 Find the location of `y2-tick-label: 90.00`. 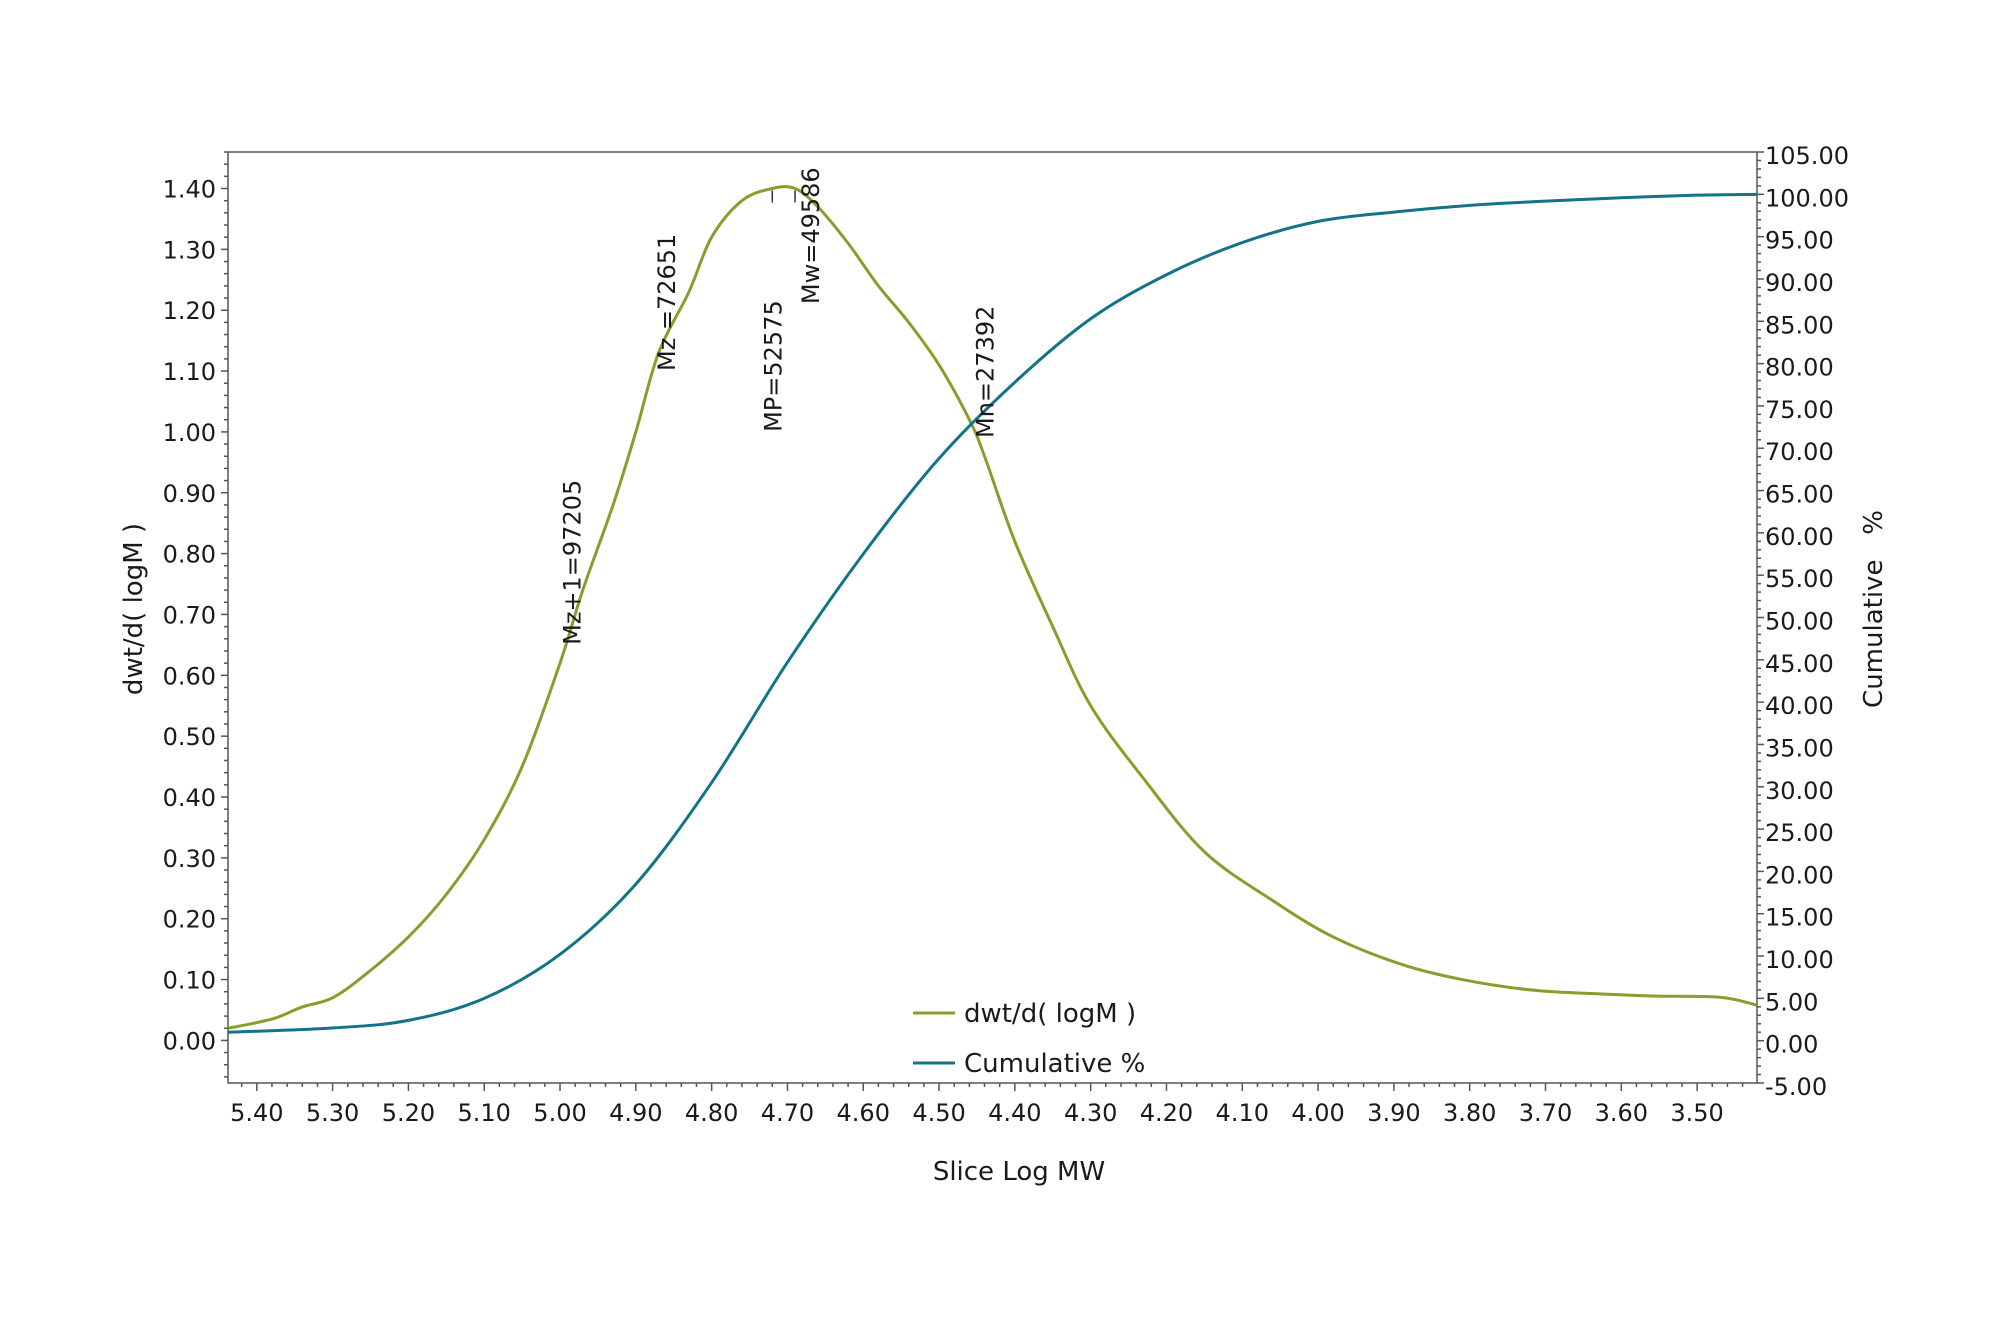

y2-tick-label: 90.00 is located at coordinates (1799, 283).